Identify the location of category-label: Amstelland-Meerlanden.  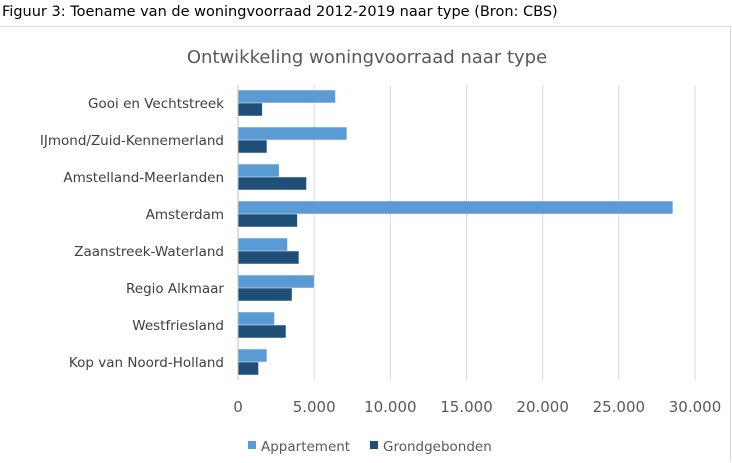
(143, 178).